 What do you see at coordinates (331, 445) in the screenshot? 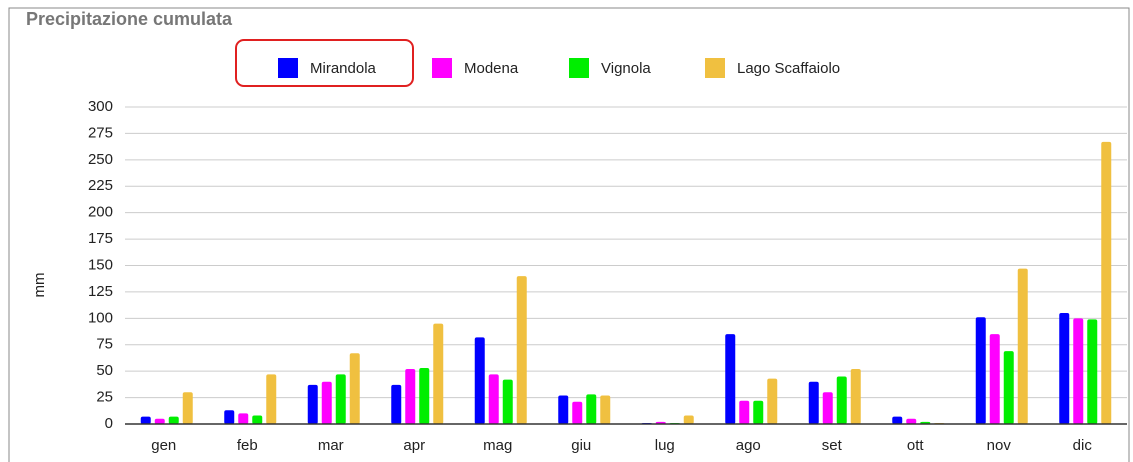
I see `x-tick-label: mar` at bounding box center [331, 445].